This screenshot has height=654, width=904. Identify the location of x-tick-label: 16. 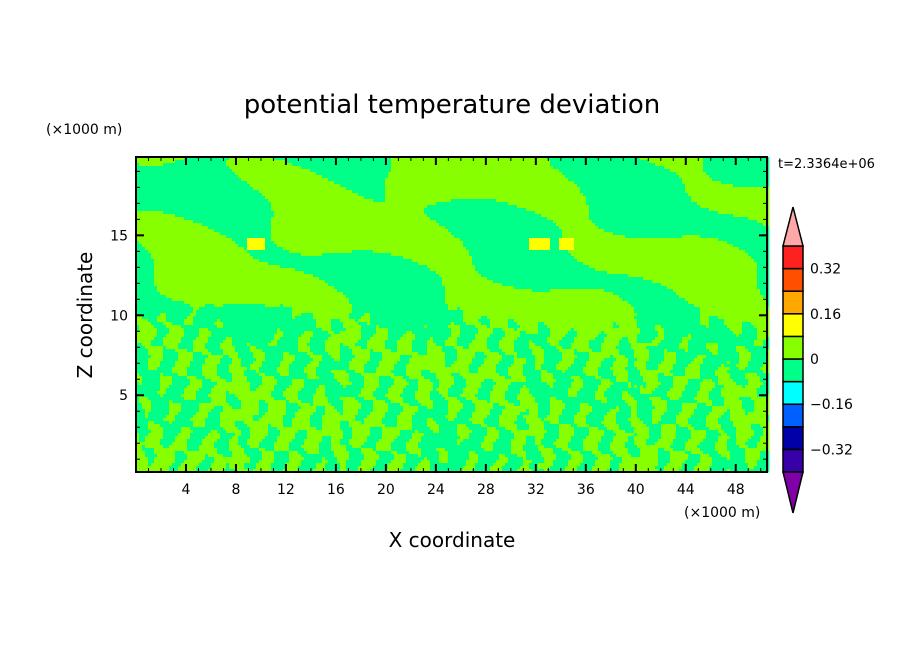
(336, 490).